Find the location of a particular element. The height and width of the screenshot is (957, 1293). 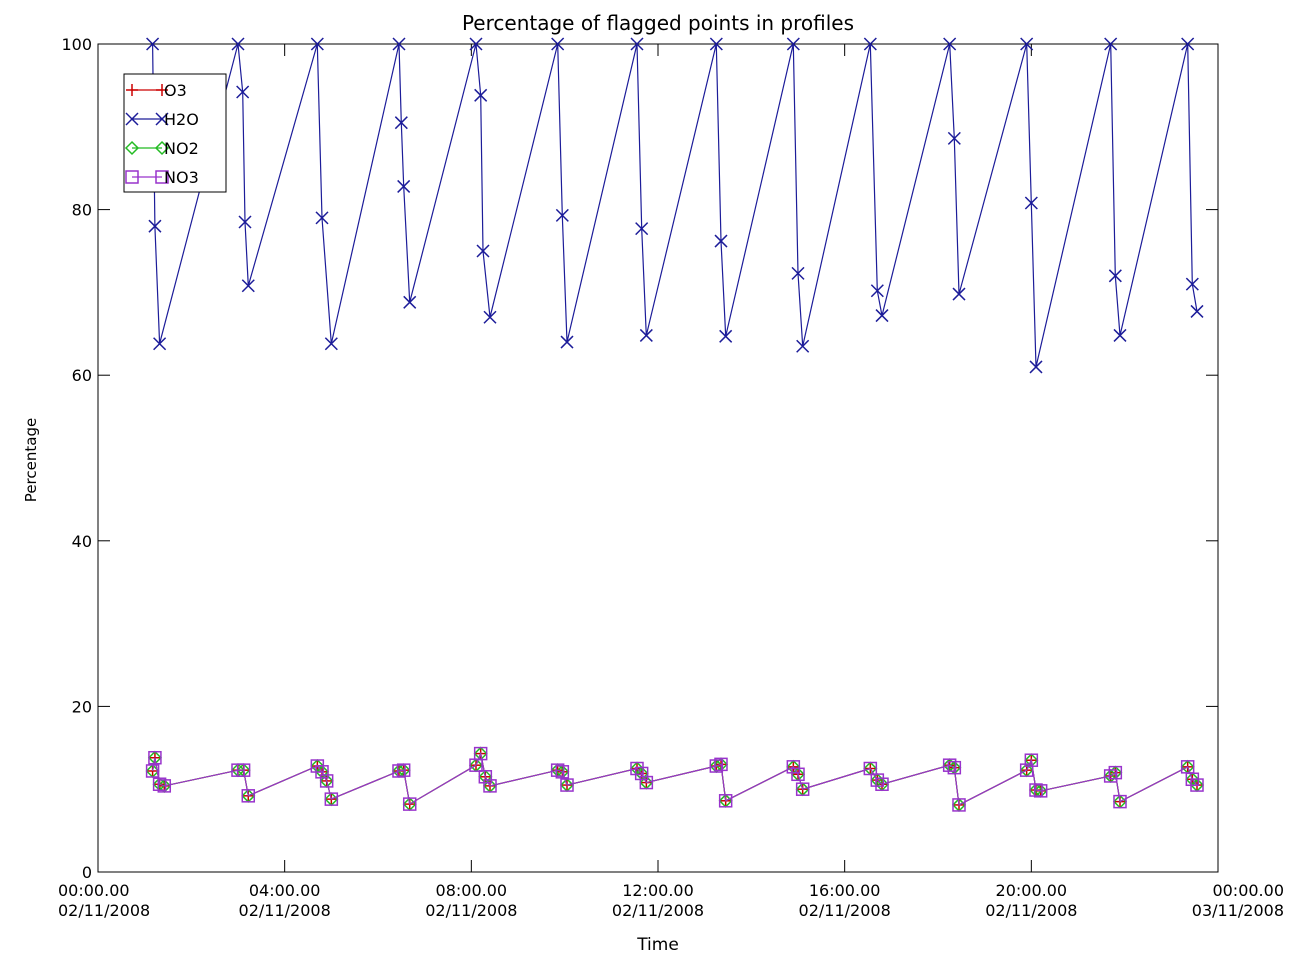

x-tick-date-label: 03/11/2008 is located at coordinates (1238, 910).